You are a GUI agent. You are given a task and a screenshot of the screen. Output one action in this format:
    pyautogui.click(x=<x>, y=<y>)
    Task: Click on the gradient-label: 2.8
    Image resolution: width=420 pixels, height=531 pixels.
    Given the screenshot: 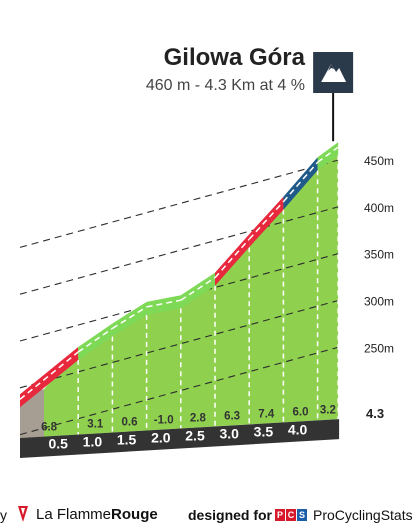 What is the action you would take?
    pyautogui.click(x=198, y=418)
    